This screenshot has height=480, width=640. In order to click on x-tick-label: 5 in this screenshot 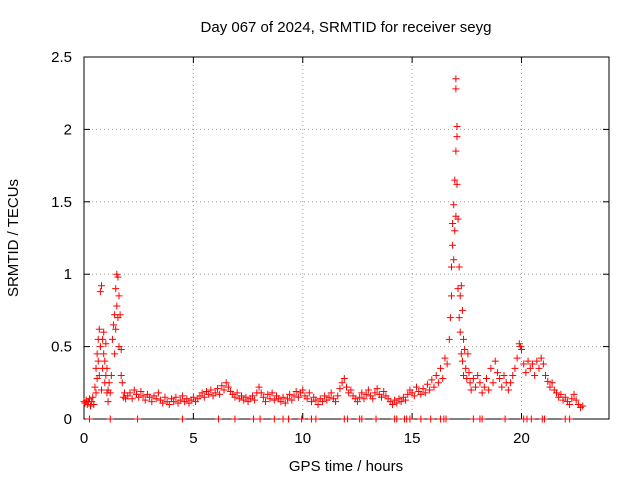, I will do `click(193, 438)`.